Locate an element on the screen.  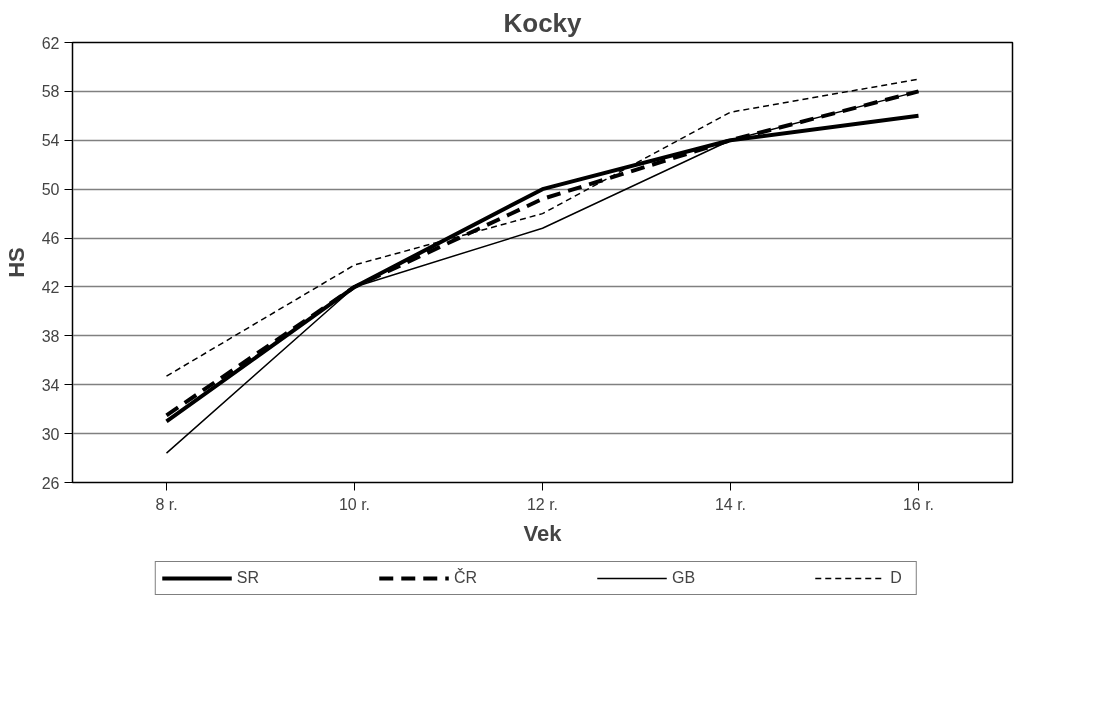
legend-label: SR is located at coordinates (247, 578).